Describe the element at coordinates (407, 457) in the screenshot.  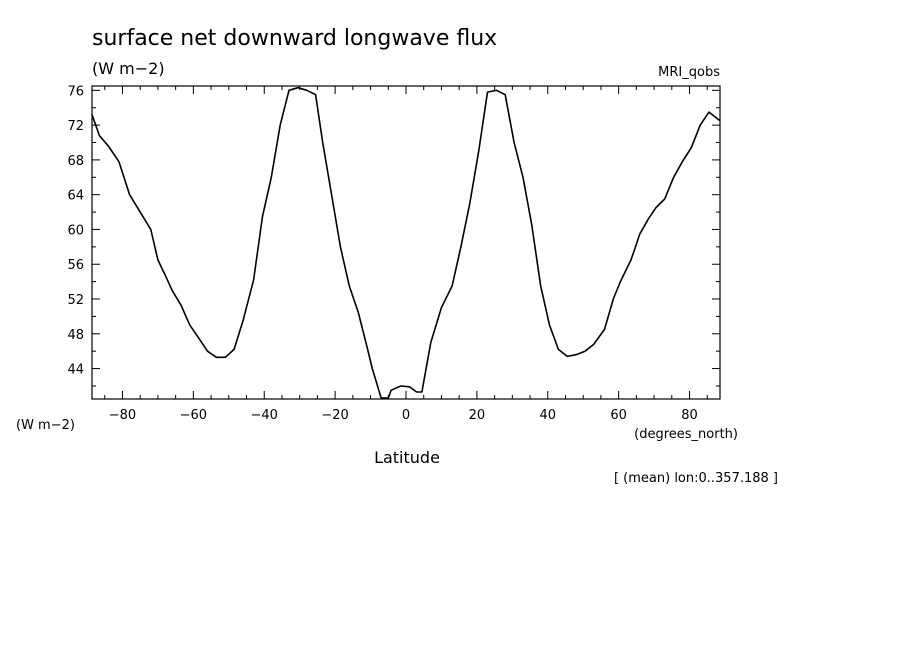
I see `x-axis-label: Latitude` at that location.